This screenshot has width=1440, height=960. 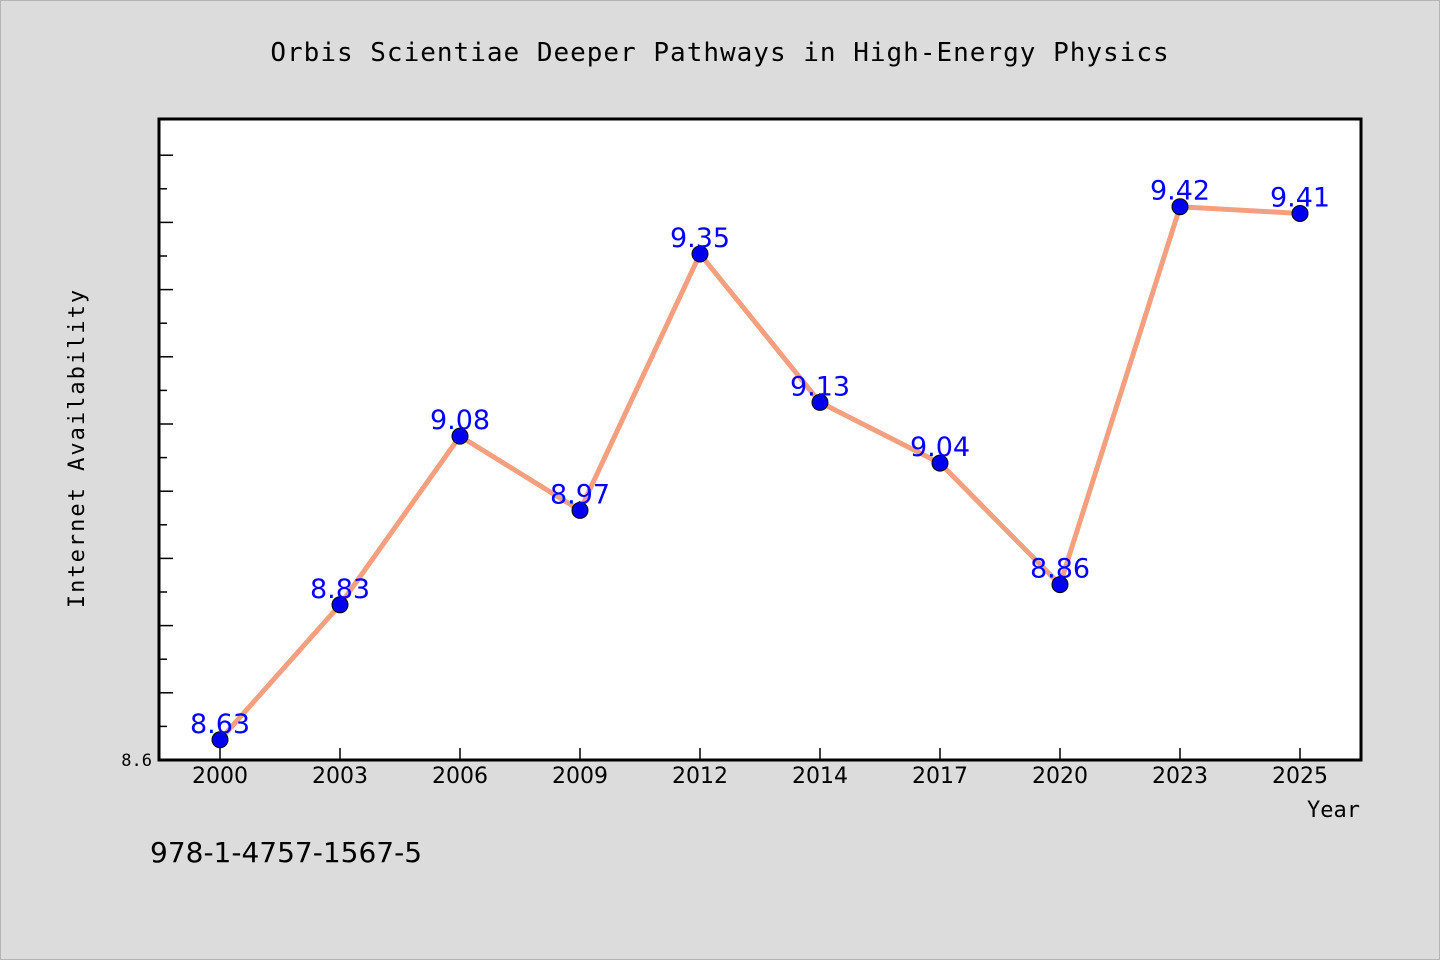 I want to click on data-label: 8.83, so click(x=340, y=589).